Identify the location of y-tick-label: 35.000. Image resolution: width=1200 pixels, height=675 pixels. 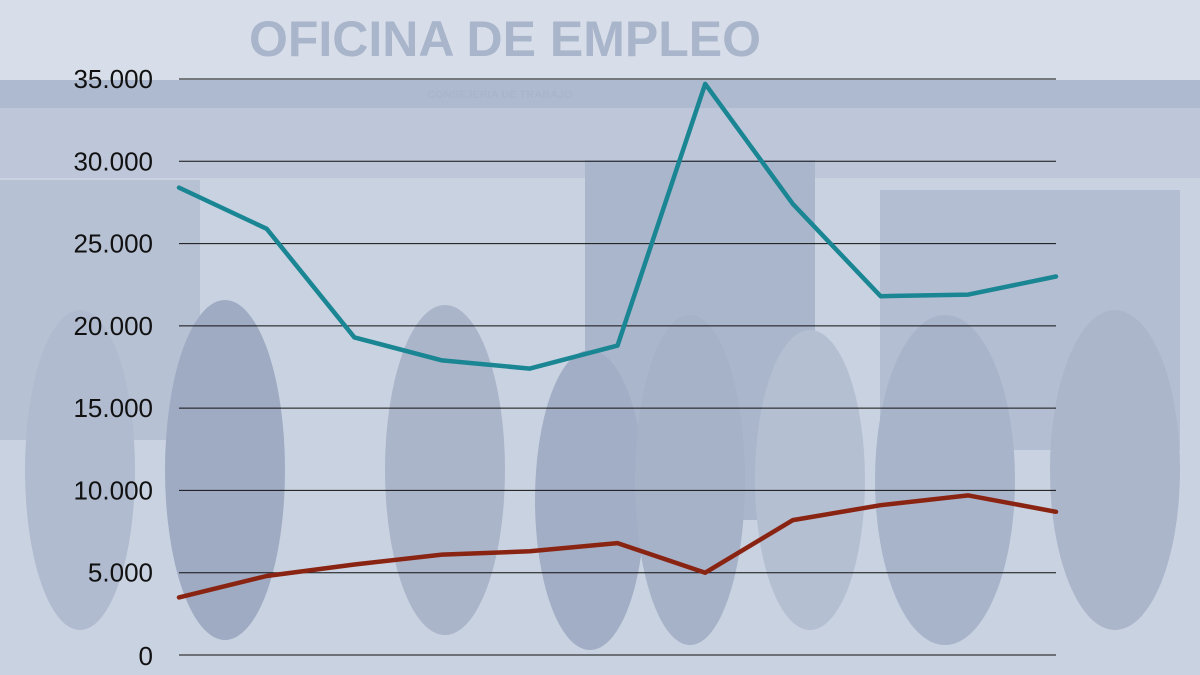
(113, 79).